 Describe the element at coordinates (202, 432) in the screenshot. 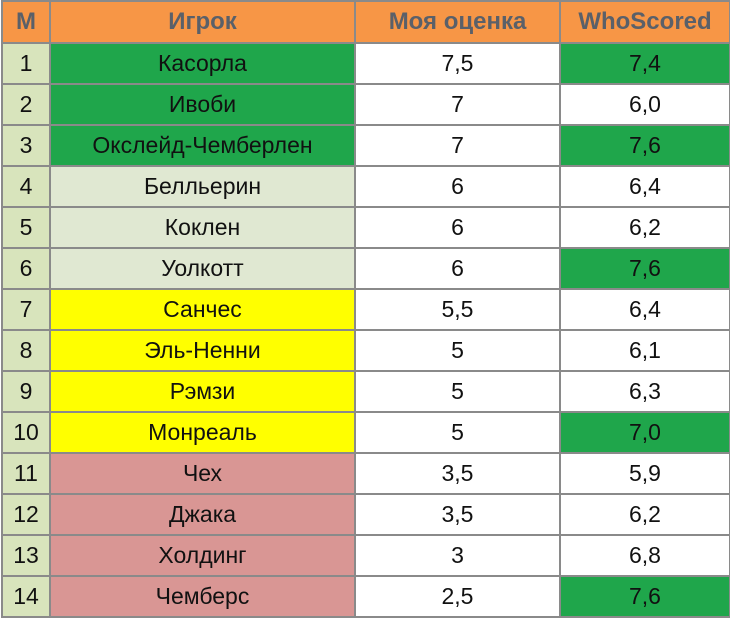

I see `player-name-cell: Монреаль` at that location.